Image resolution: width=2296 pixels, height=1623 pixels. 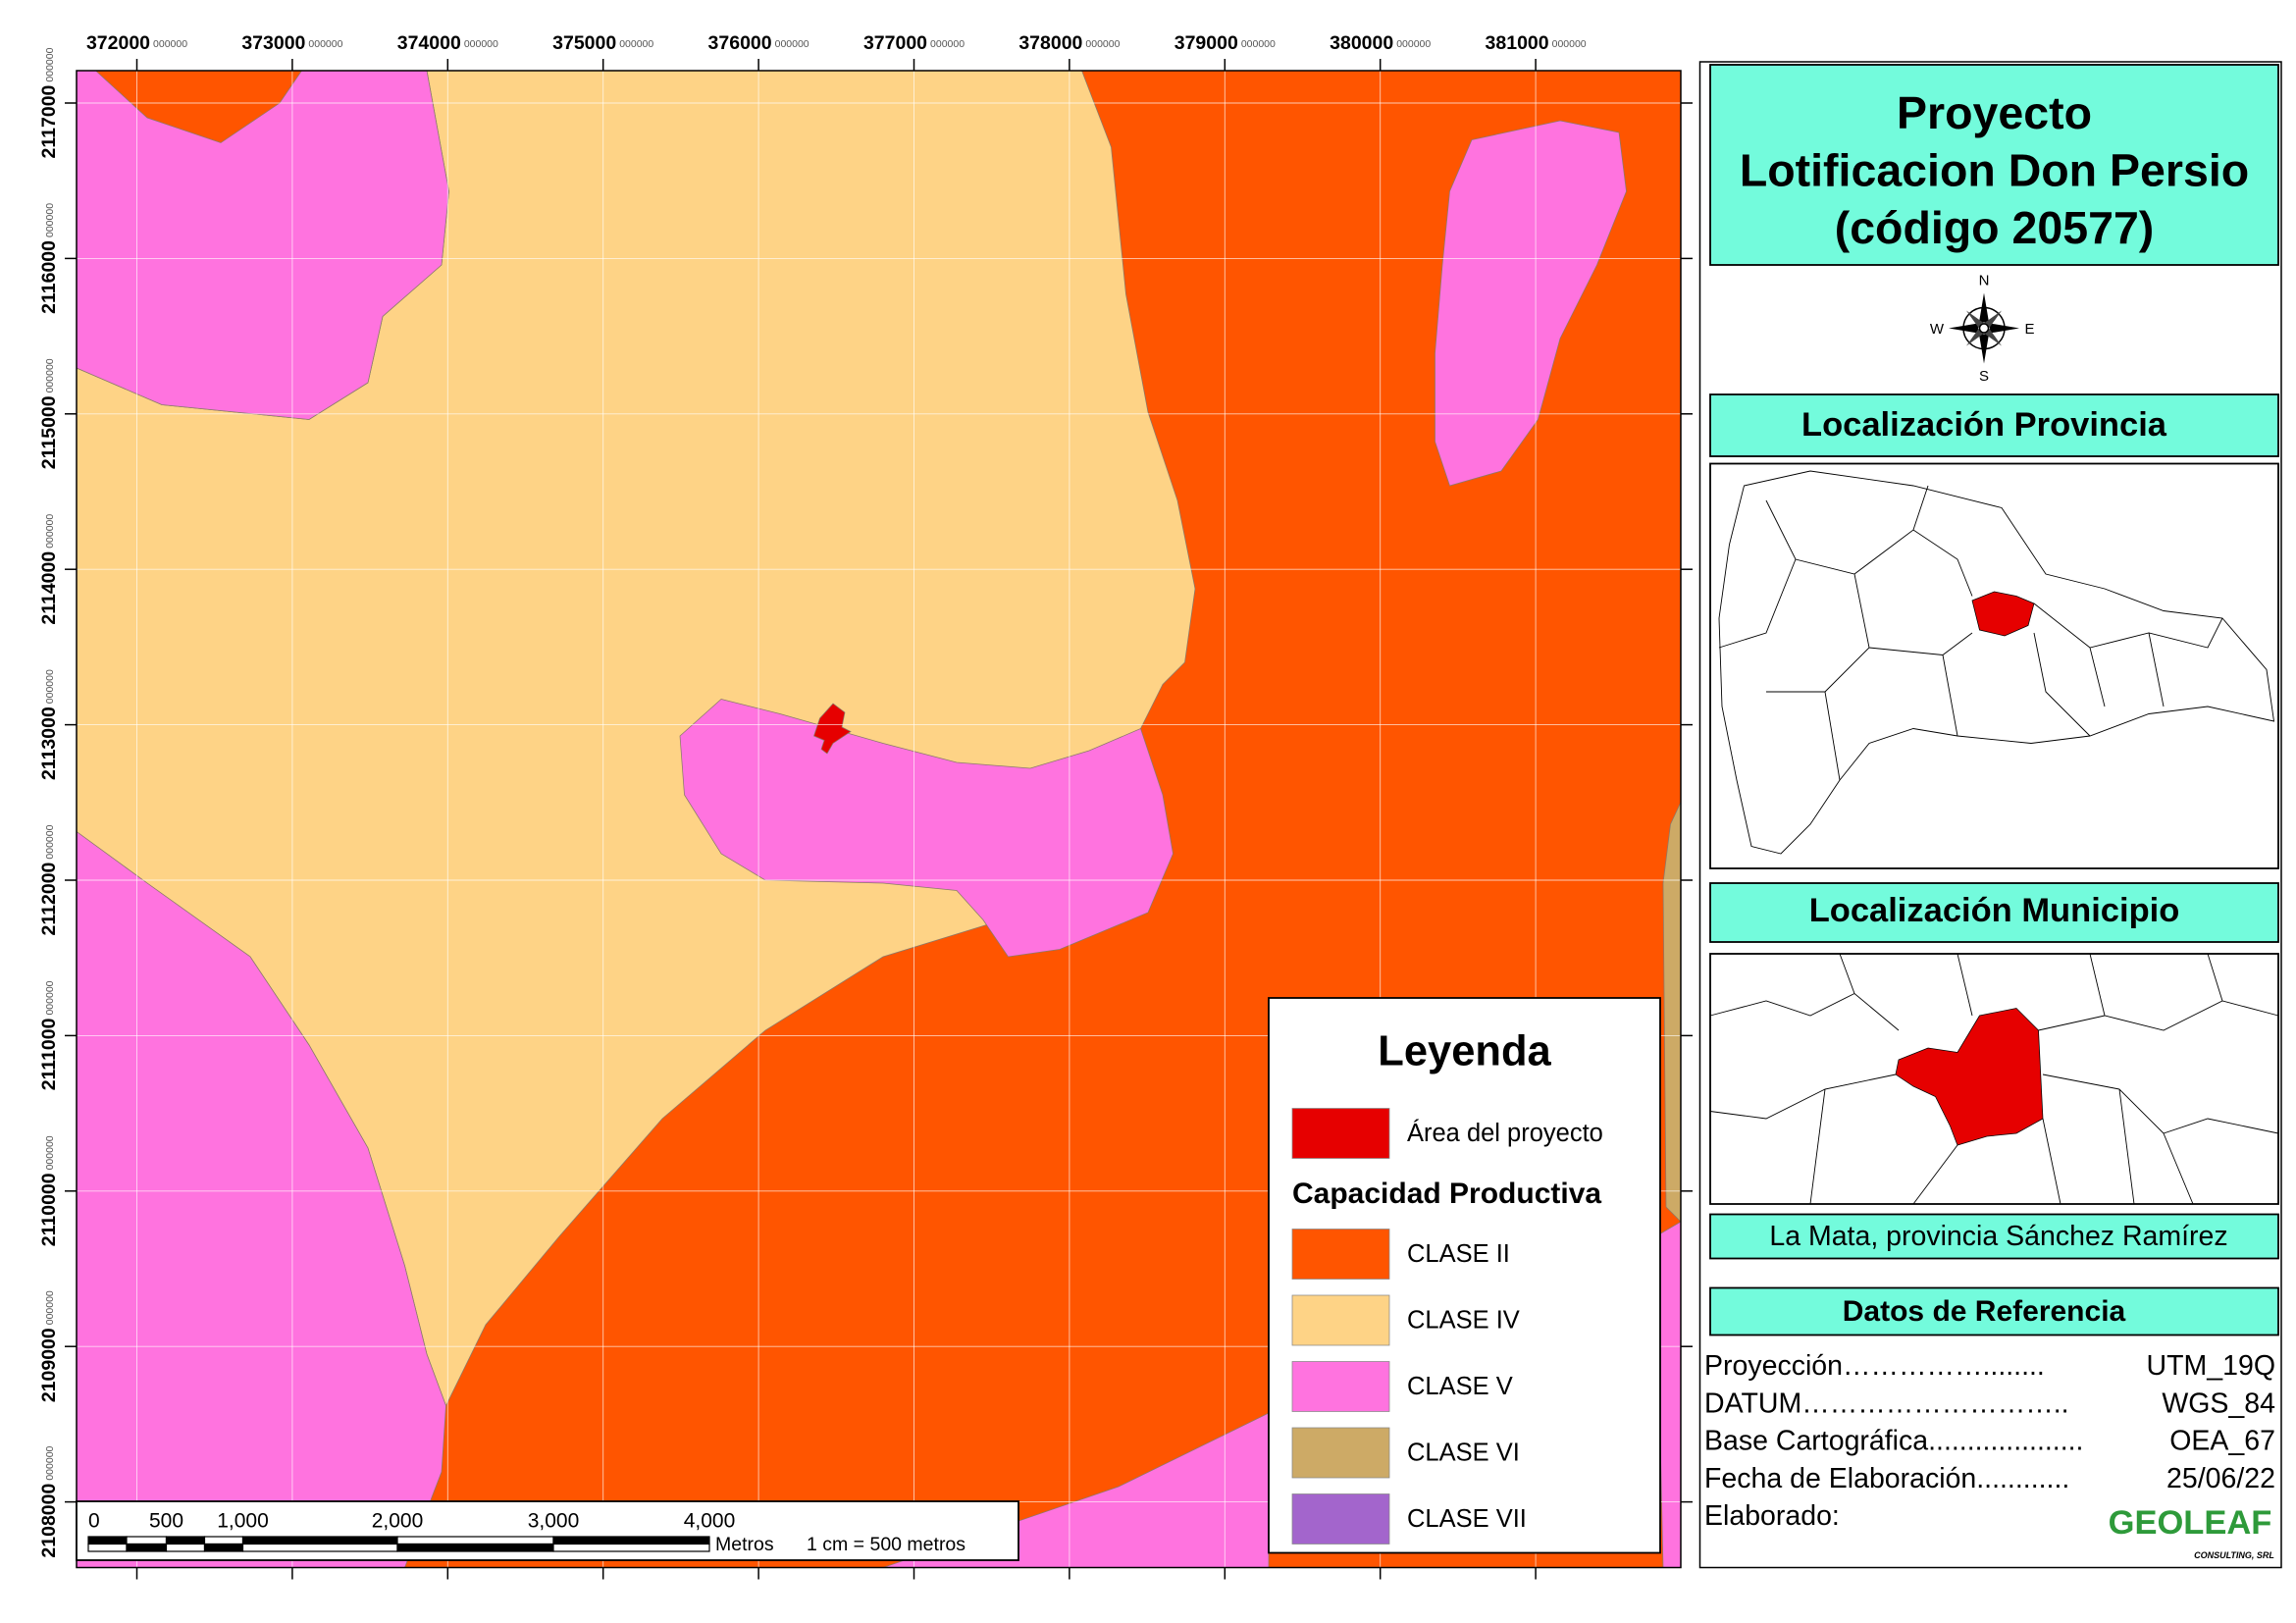 What do you see at coordinates (1463, 1453) in the screenshot?
I see `legend-label: CLASE VI` at bounding box center [1463, 1453].